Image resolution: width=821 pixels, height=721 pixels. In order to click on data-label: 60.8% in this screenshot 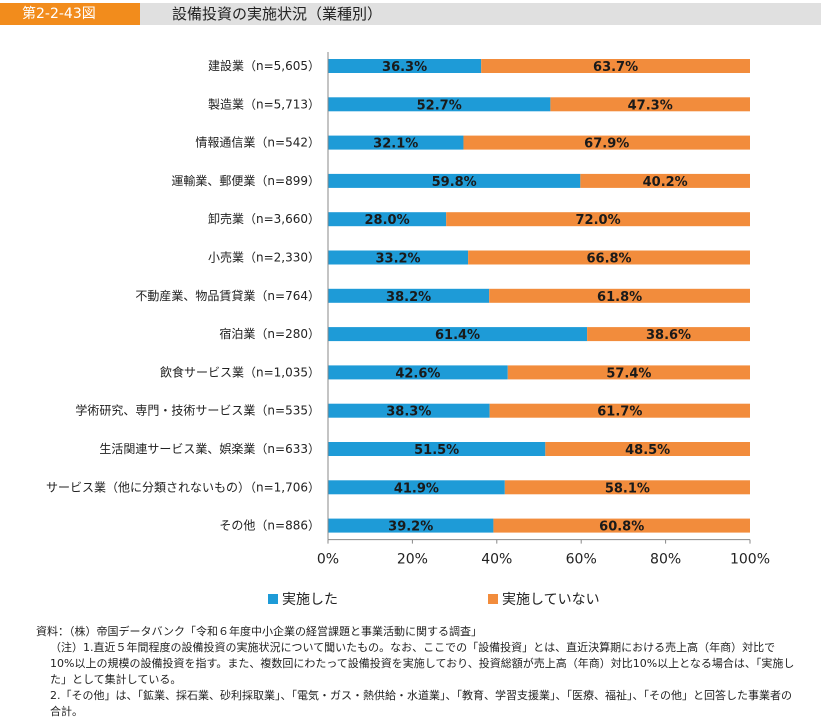, I will do `click(621, 527)`.